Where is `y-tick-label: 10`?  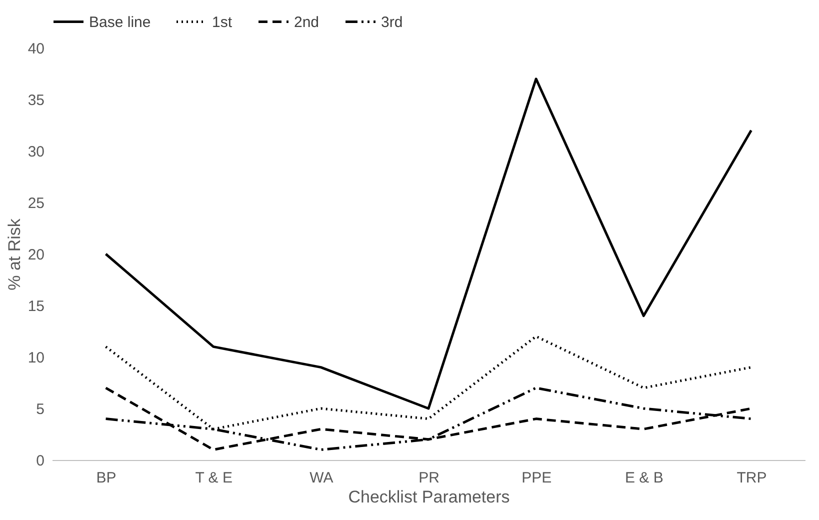 y-tick-label: 10 is located at coordinates (36, 358).